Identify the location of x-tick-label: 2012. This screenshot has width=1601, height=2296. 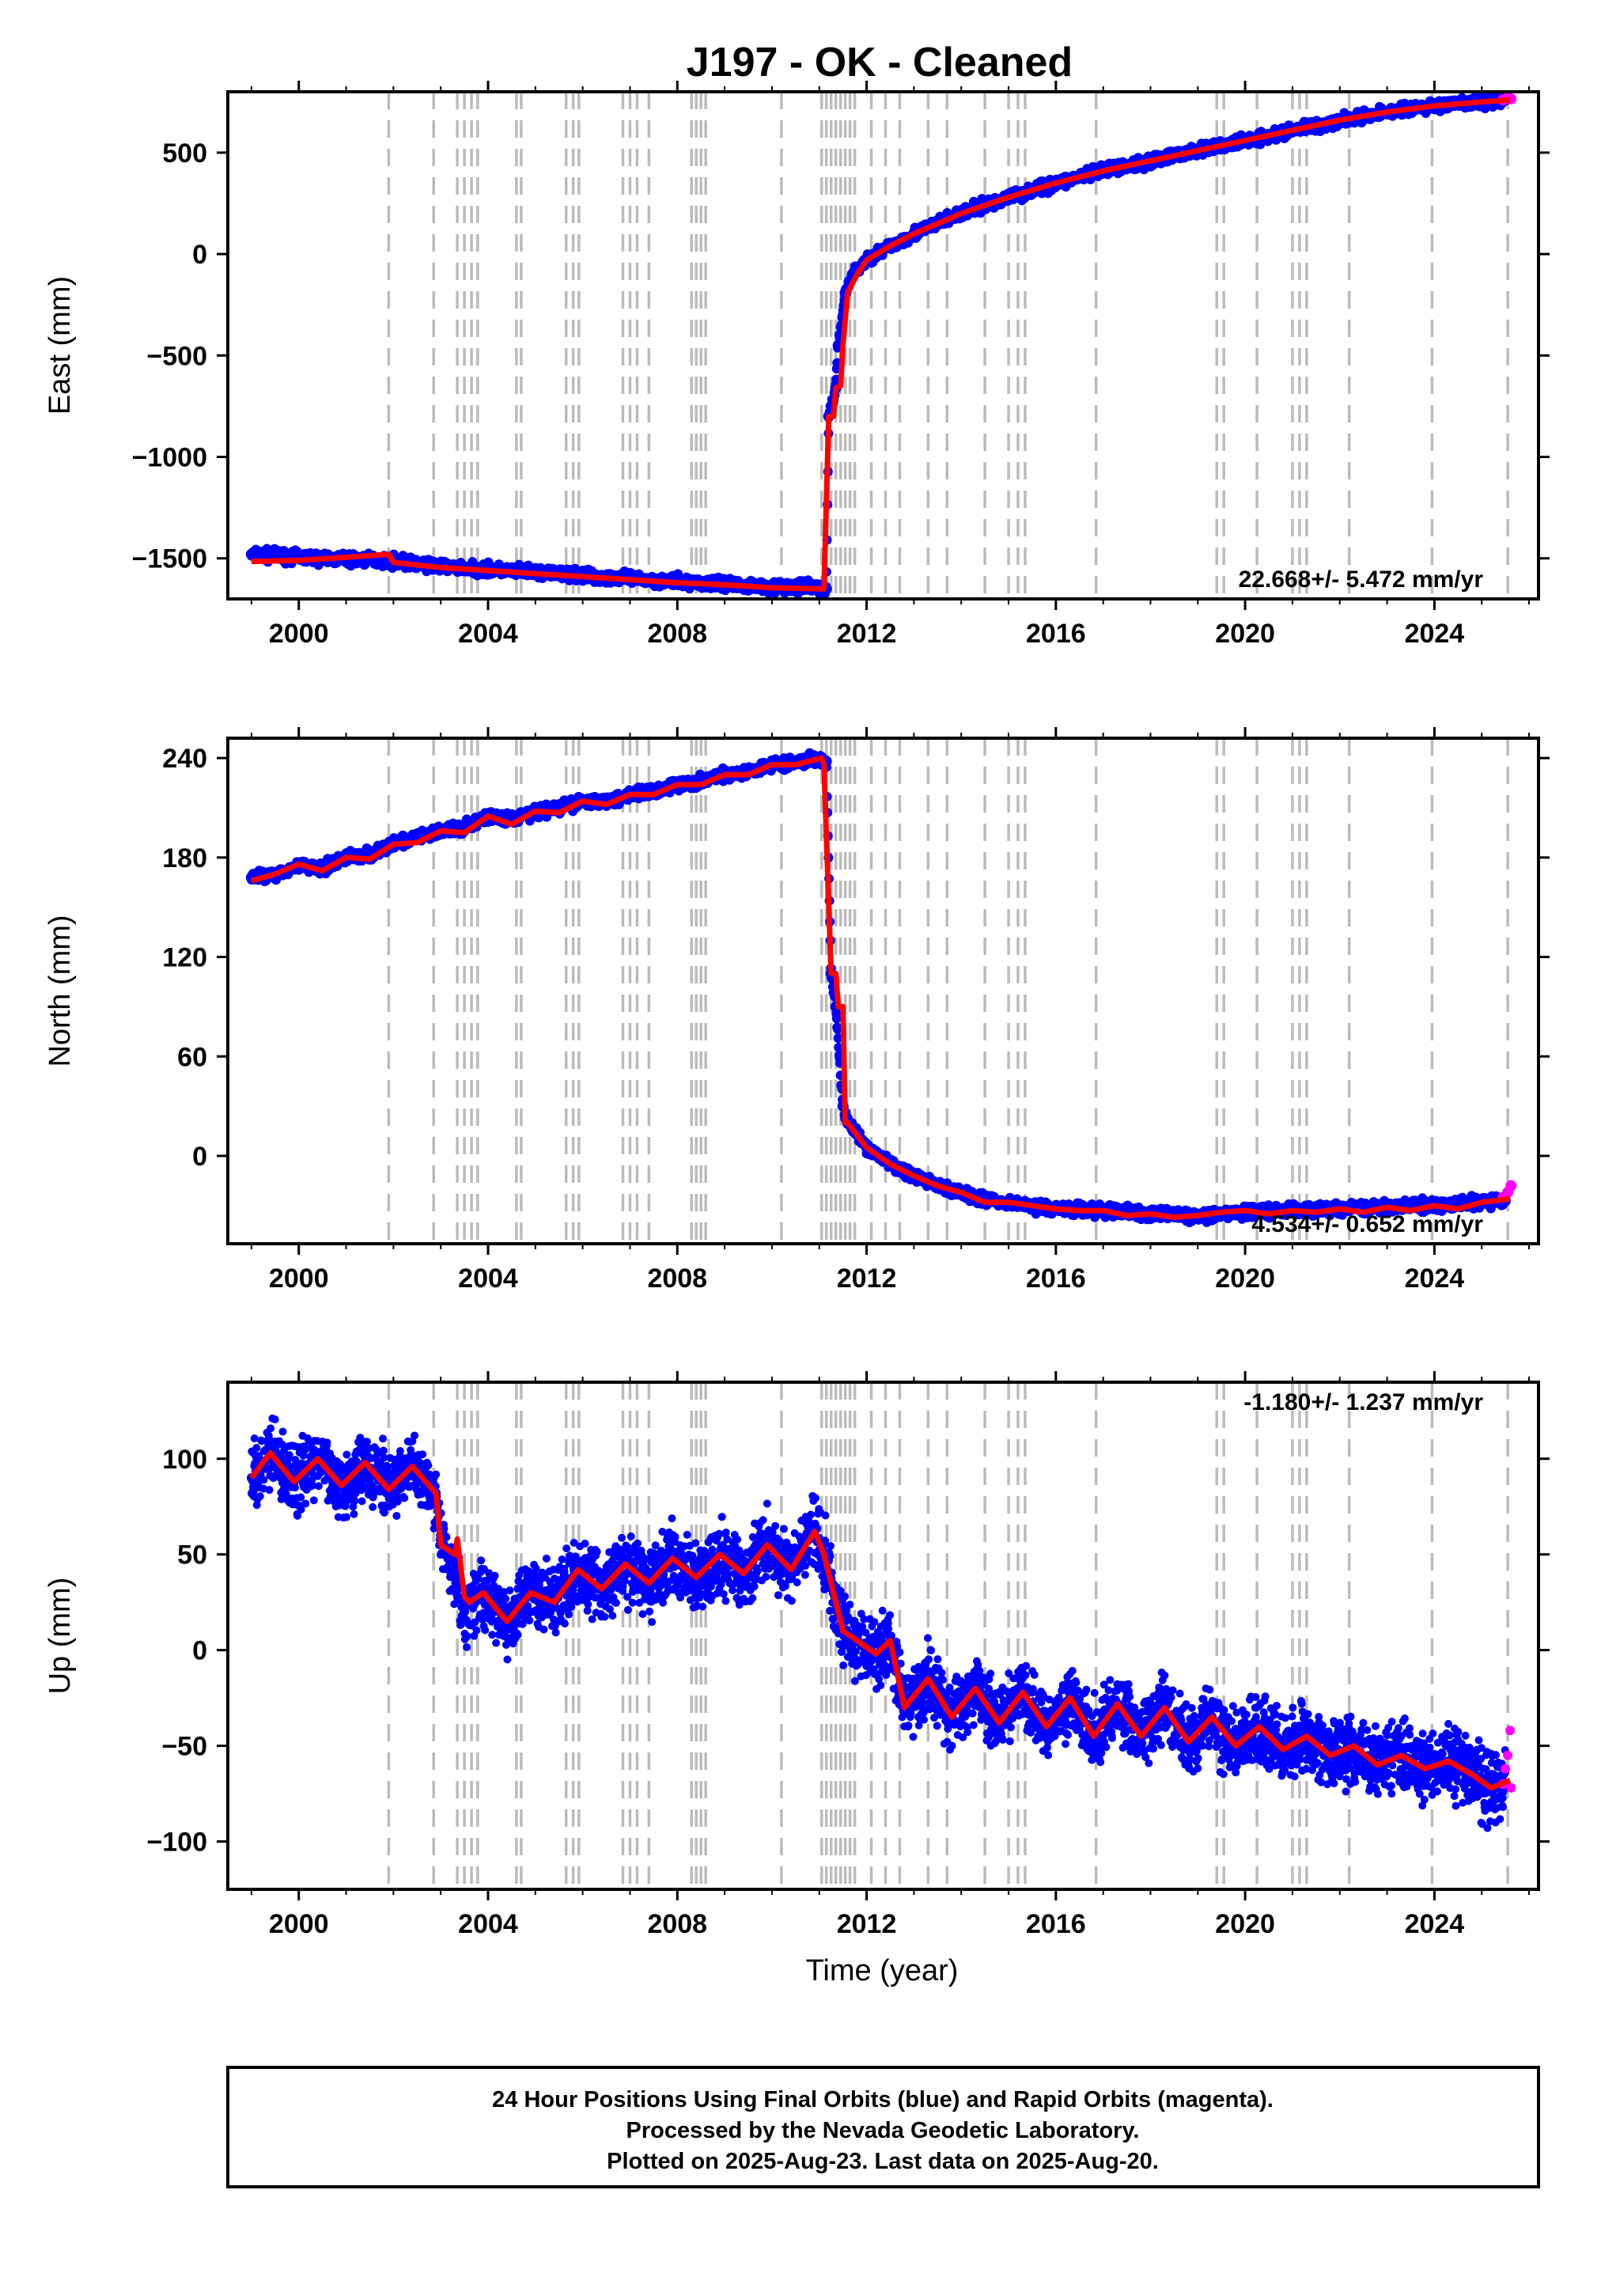
(867, 634).